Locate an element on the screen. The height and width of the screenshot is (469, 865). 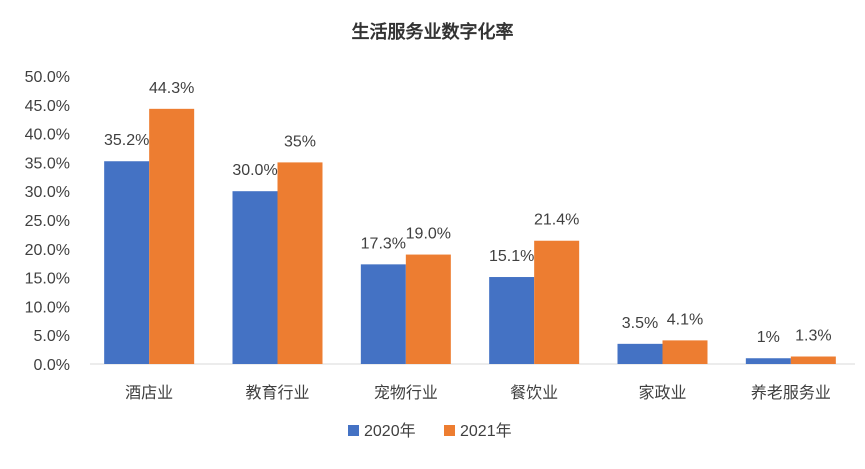
x-tick-label: 酒店业 is located at coordinates (149, 392).